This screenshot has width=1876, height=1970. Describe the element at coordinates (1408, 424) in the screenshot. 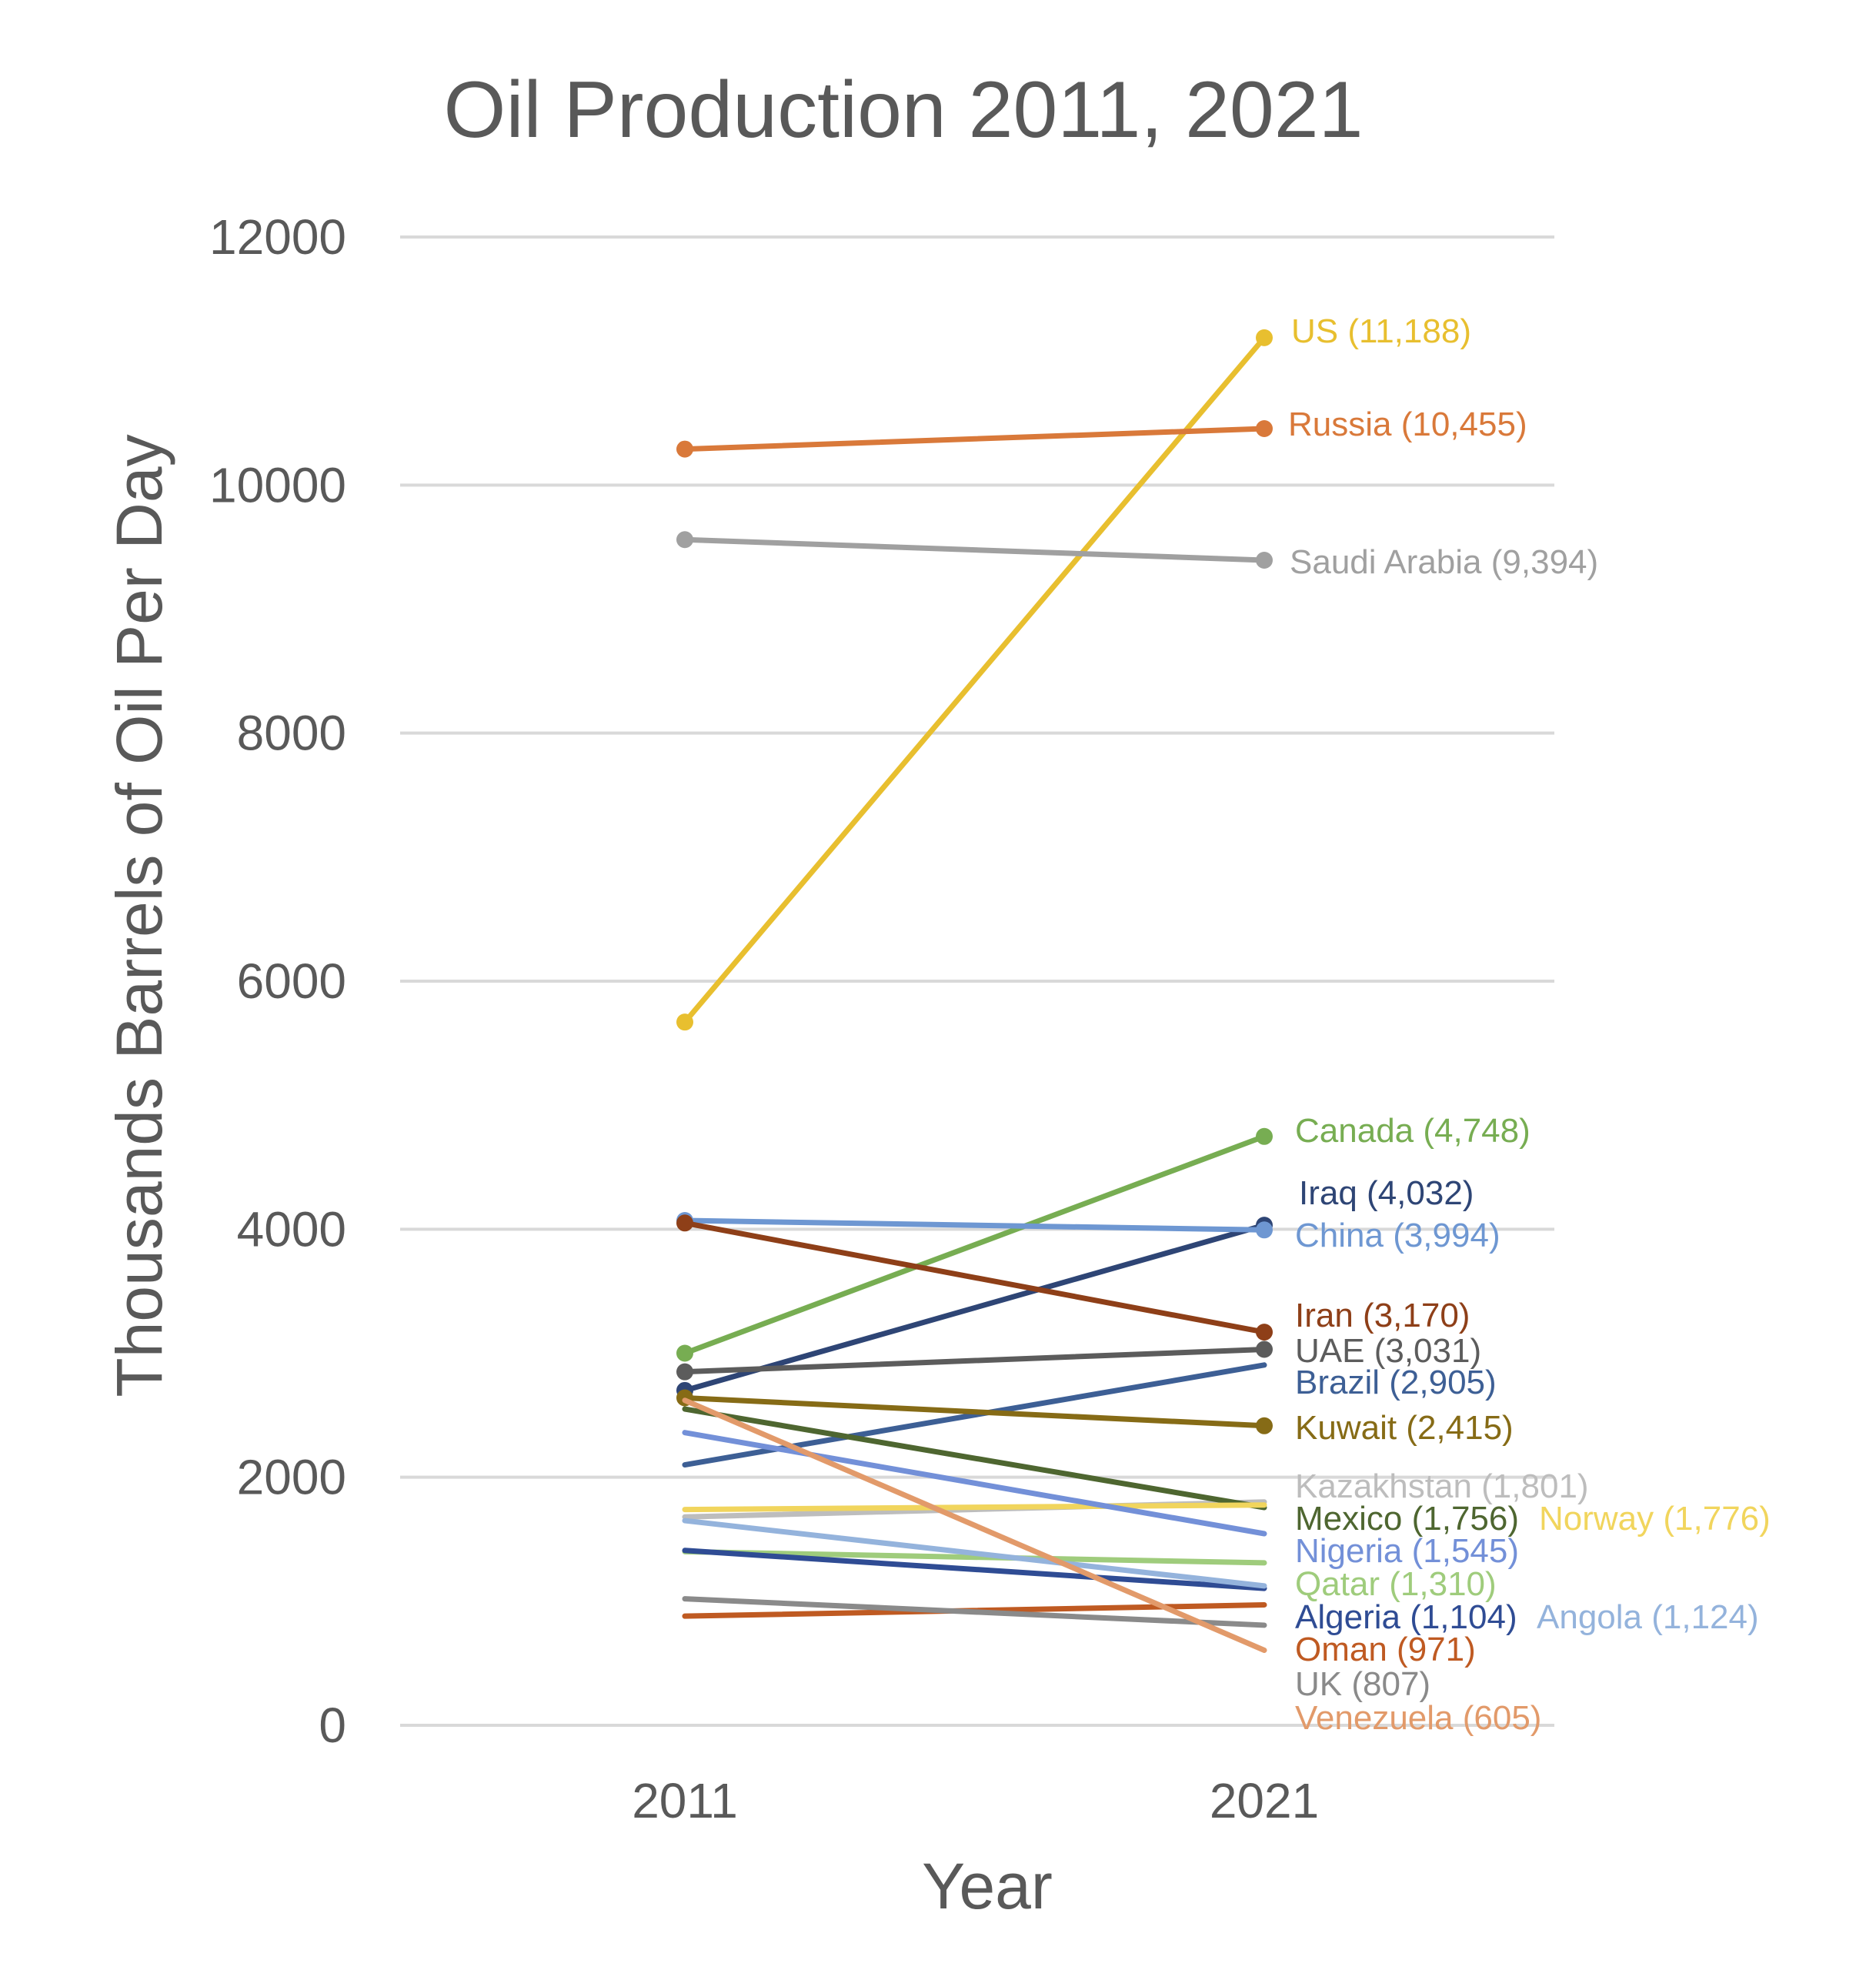

I see `data-label-russia: Russia (10,455)` at that location.